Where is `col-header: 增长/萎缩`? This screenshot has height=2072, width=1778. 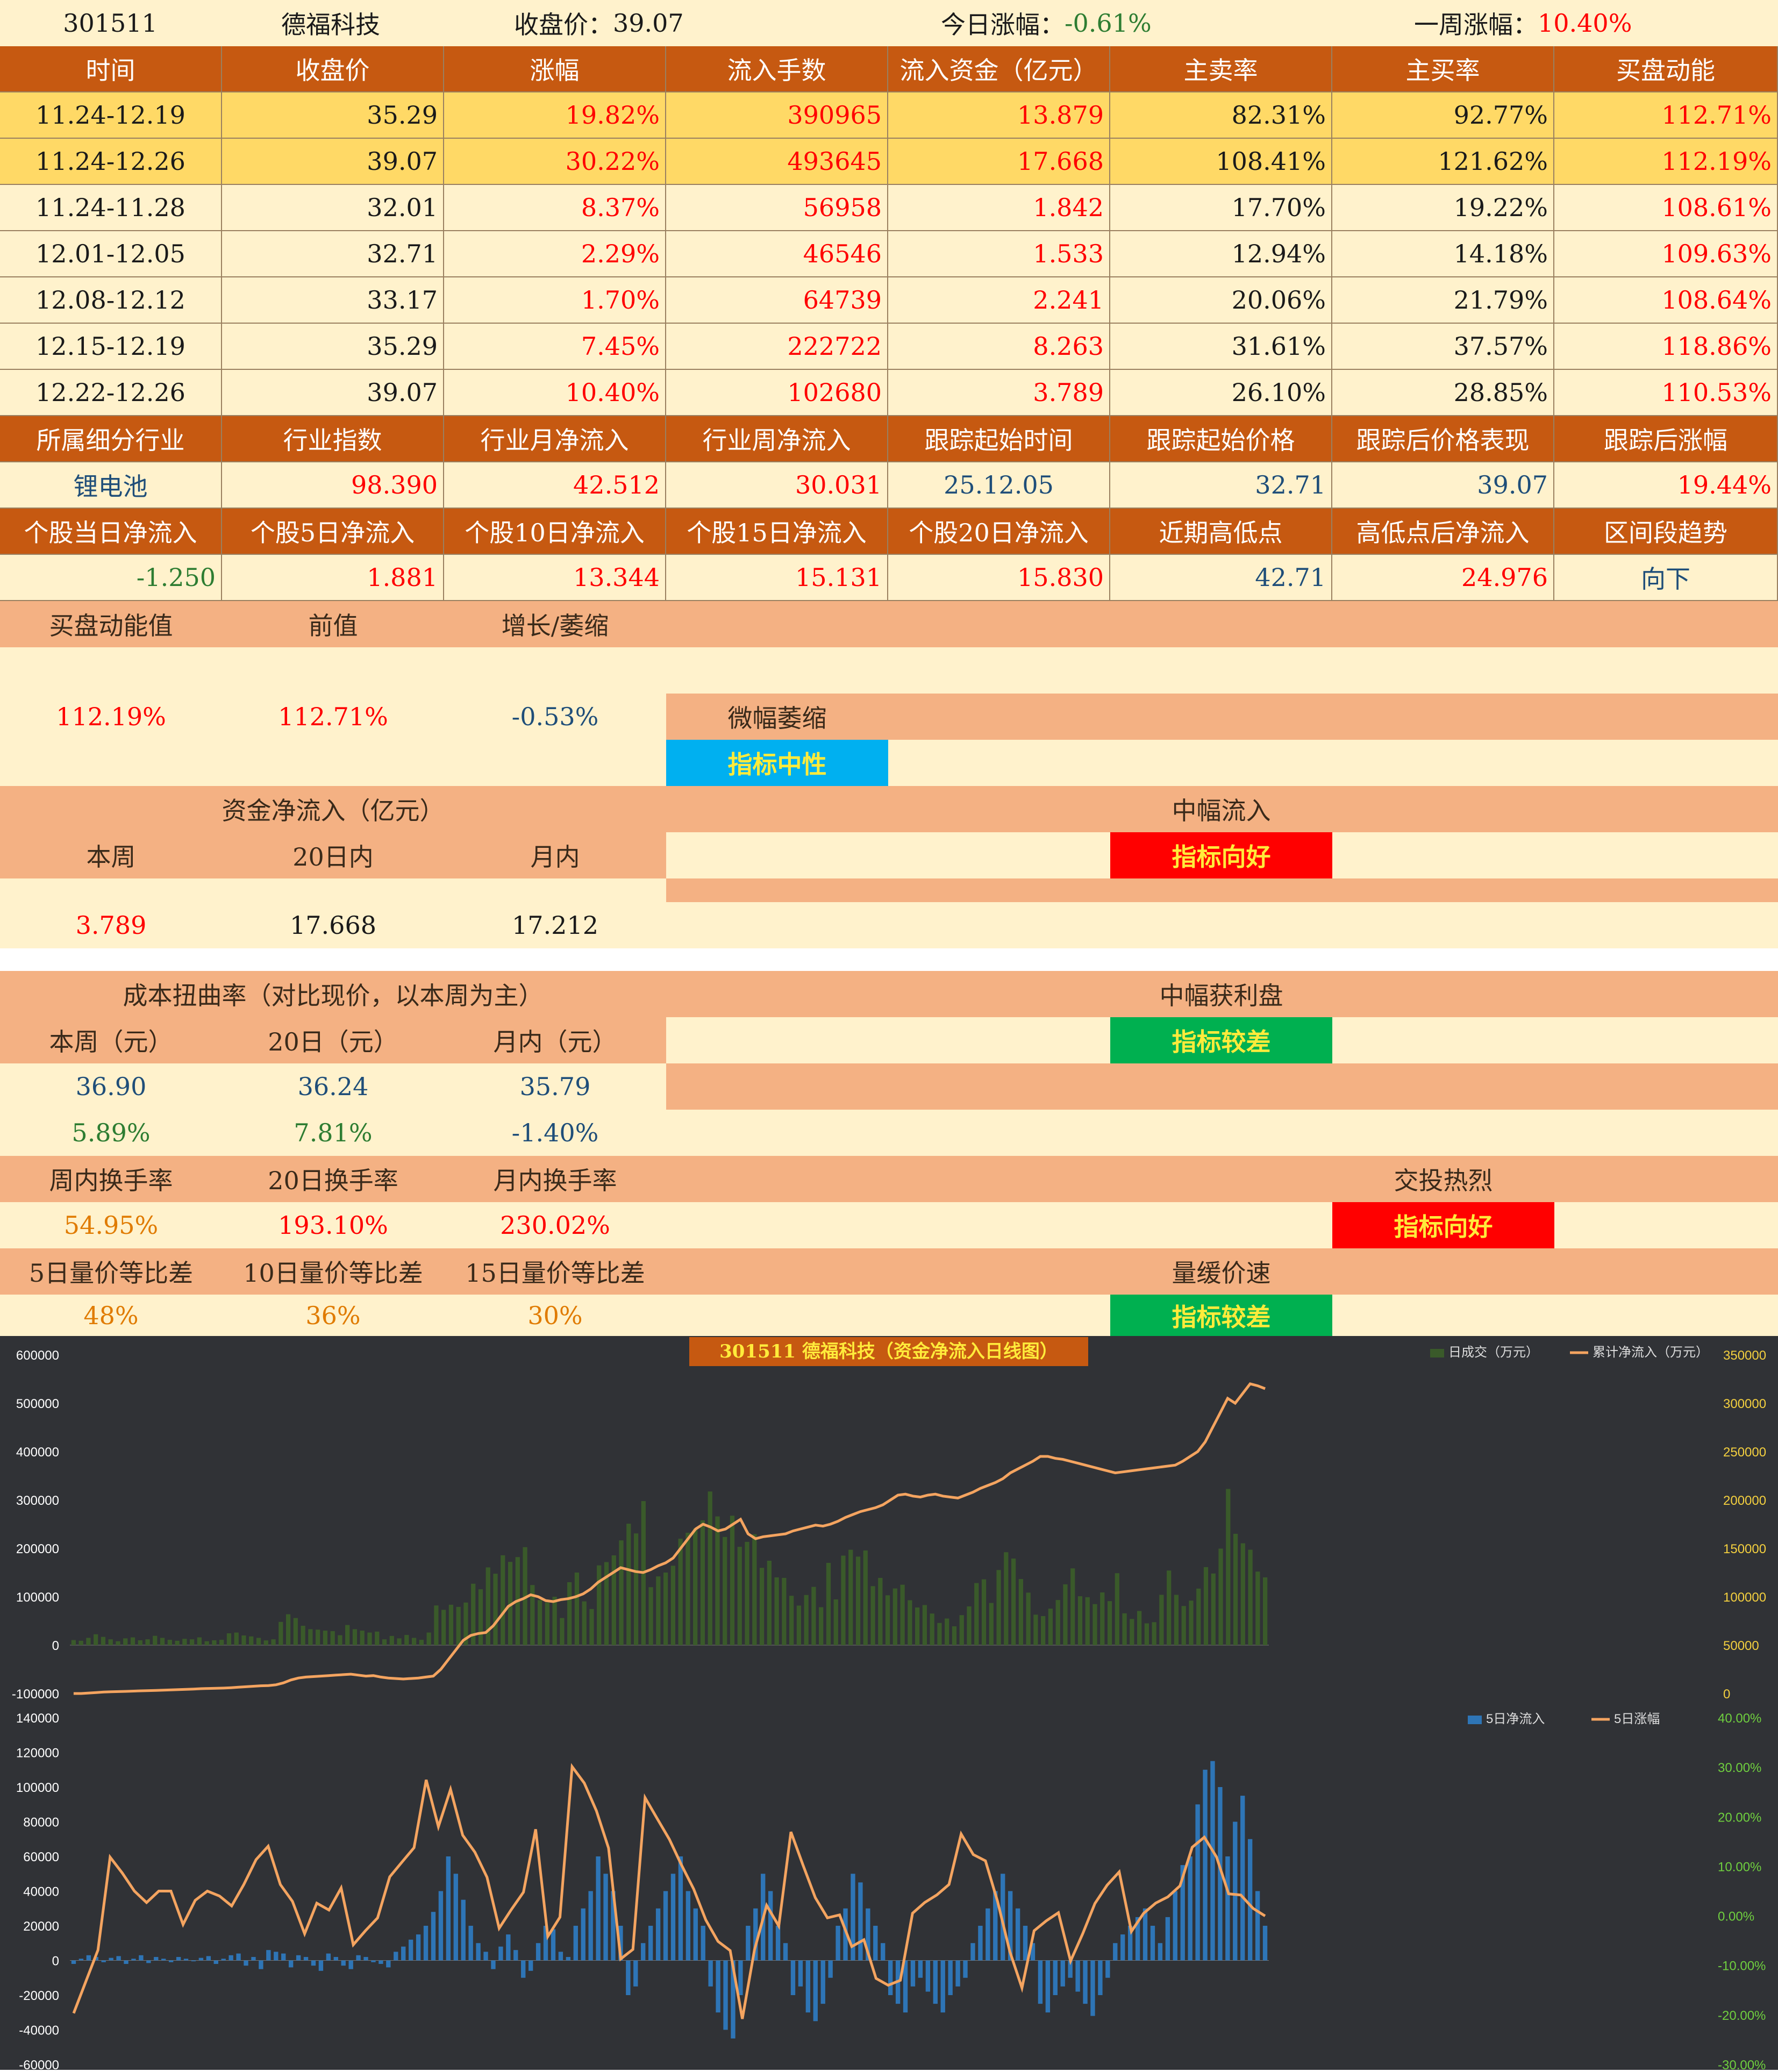
col-header: 增长/萎缩 is located at coordinates (555, 625).